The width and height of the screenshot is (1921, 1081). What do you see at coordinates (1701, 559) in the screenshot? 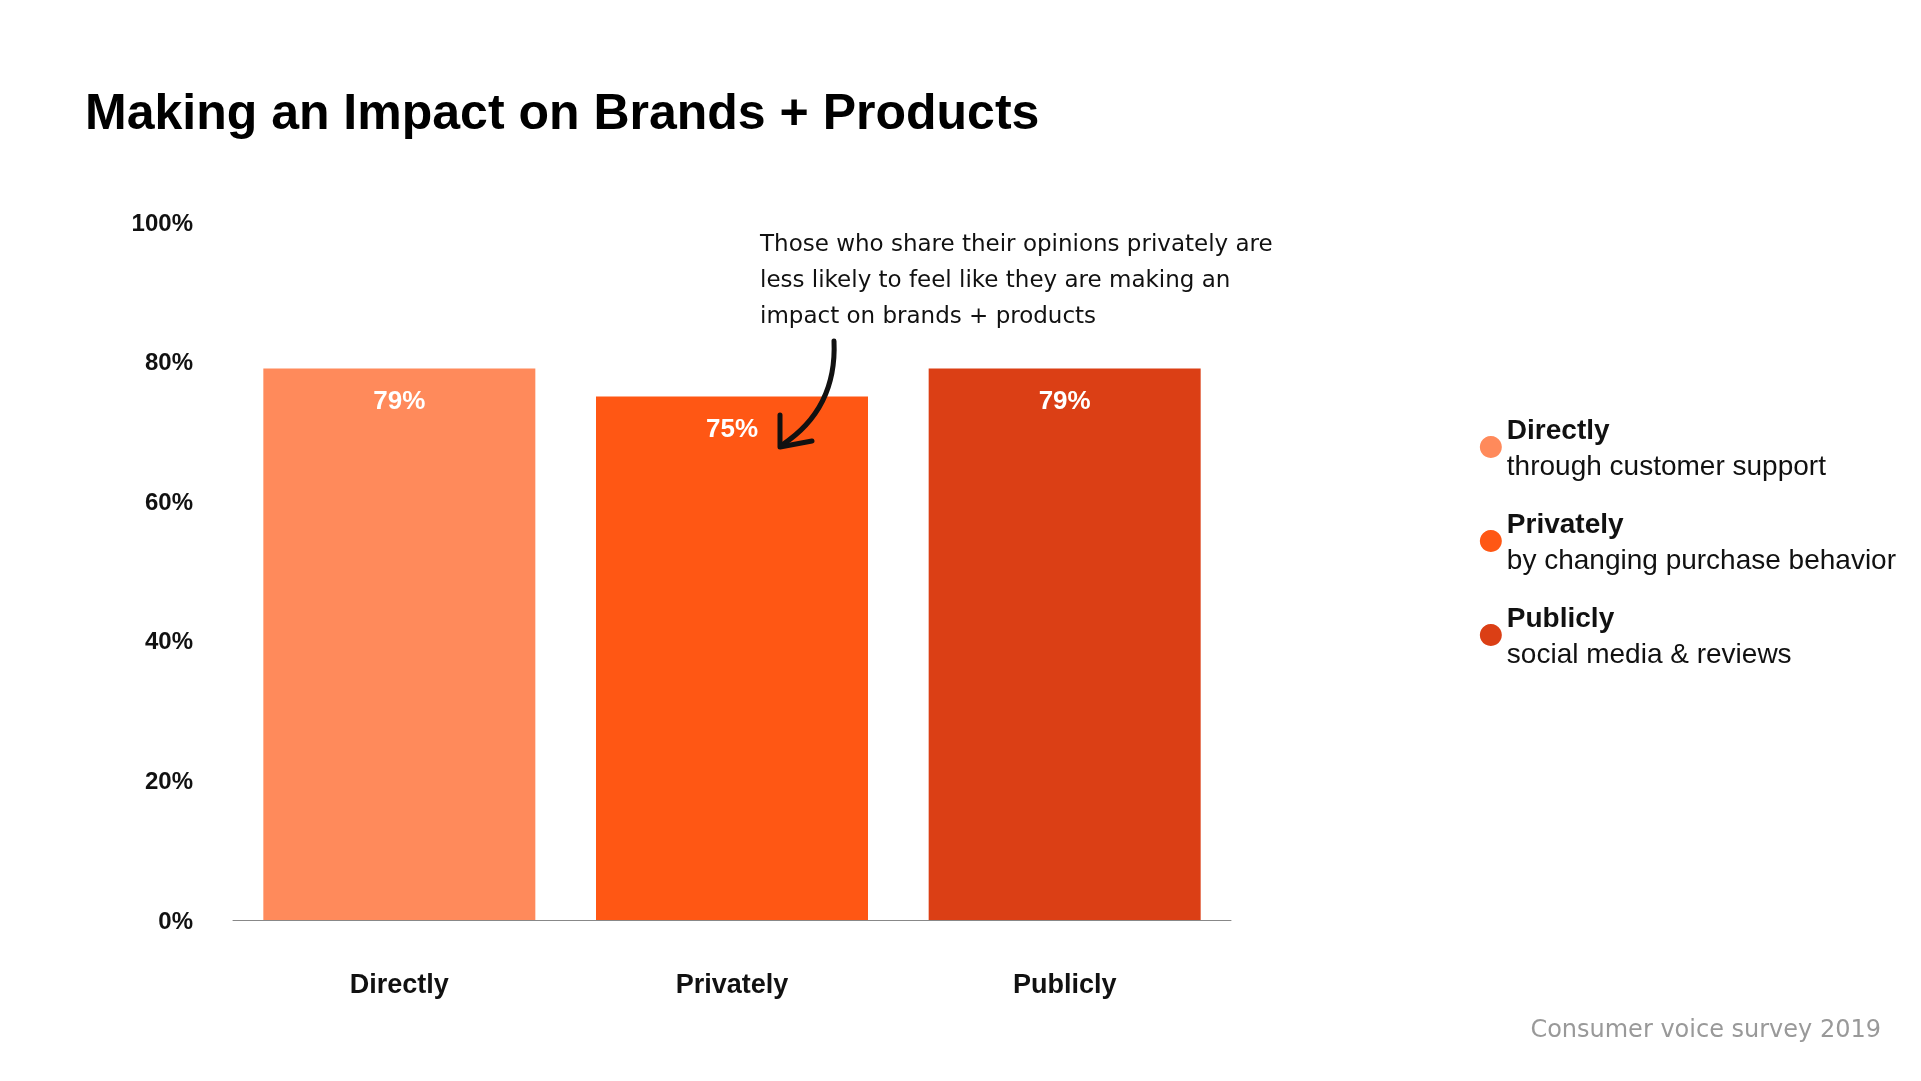
I see `text: by changing purchase behavior` at bounding box center [1701, 559].